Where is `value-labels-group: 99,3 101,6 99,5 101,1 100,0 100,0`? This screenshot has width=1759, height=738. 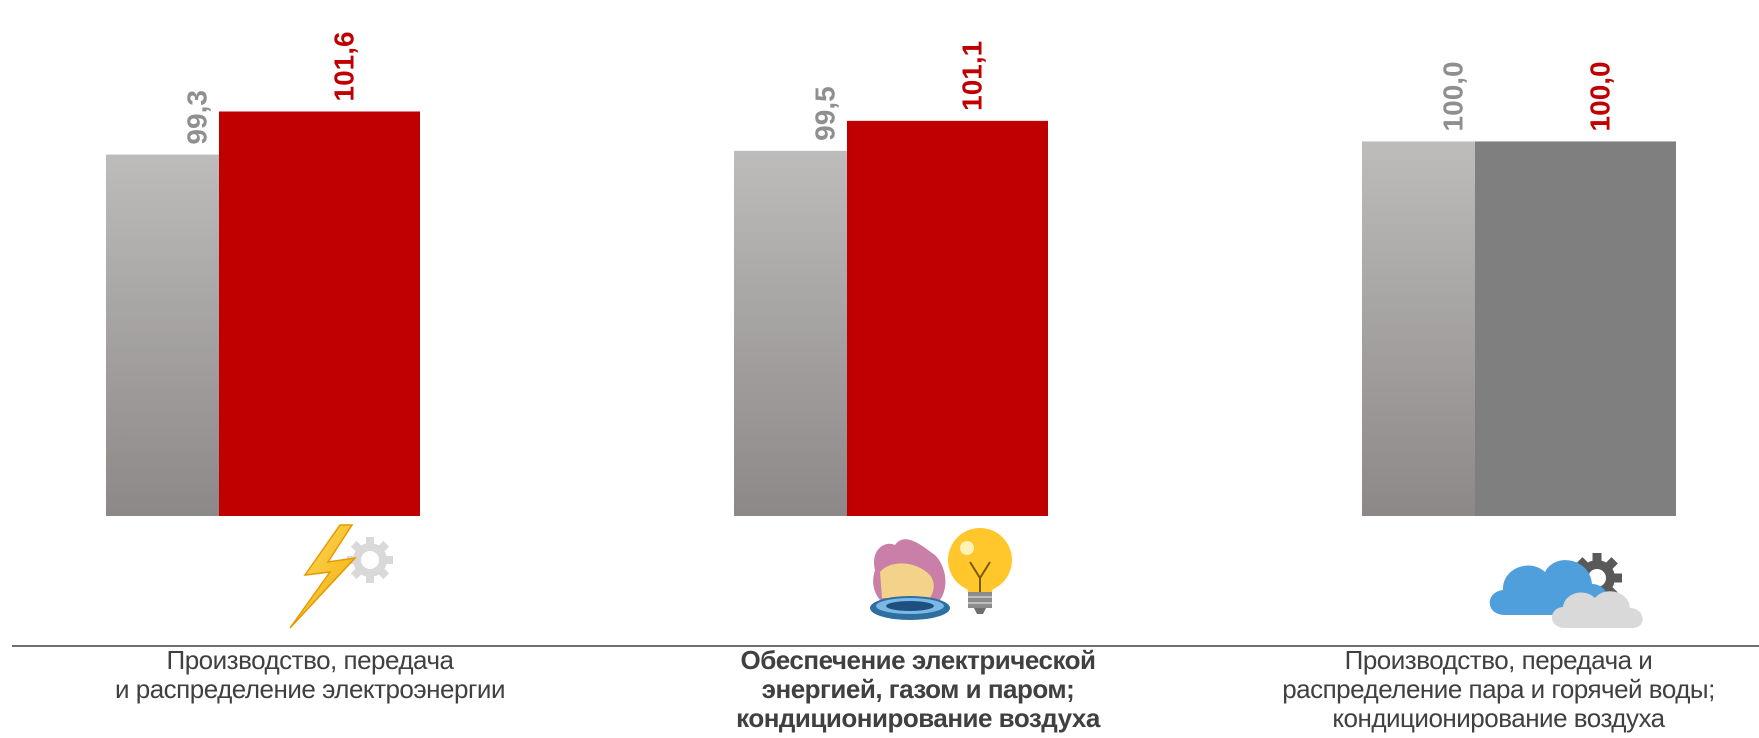
value-labels-group: 99,3 101,6 99,5 101,1 100,0 100,0 is located at coordinates (898, 87).